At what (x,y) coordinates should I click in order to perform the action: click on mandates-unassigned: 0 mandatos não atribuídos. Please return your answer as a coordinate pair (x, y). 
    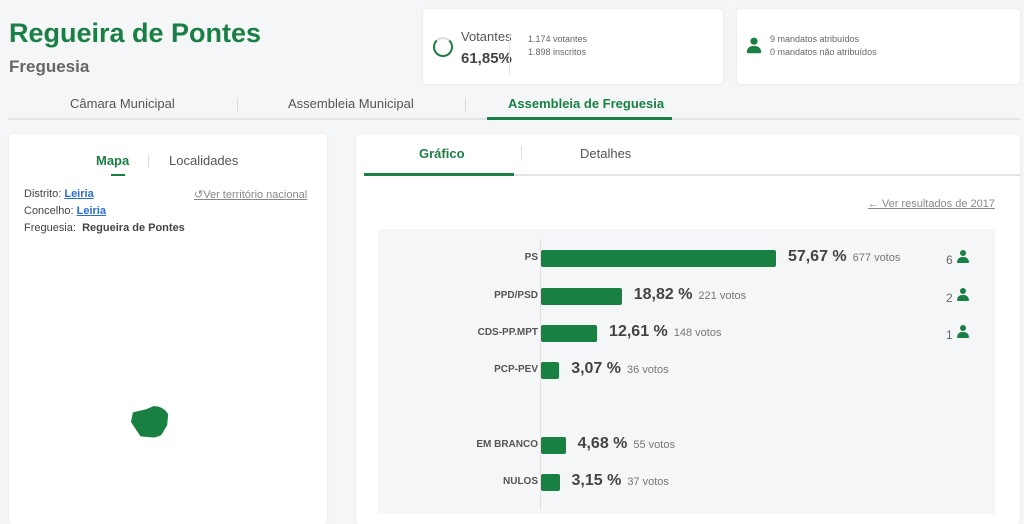
    Looking at the image, I should click on (823, 52).